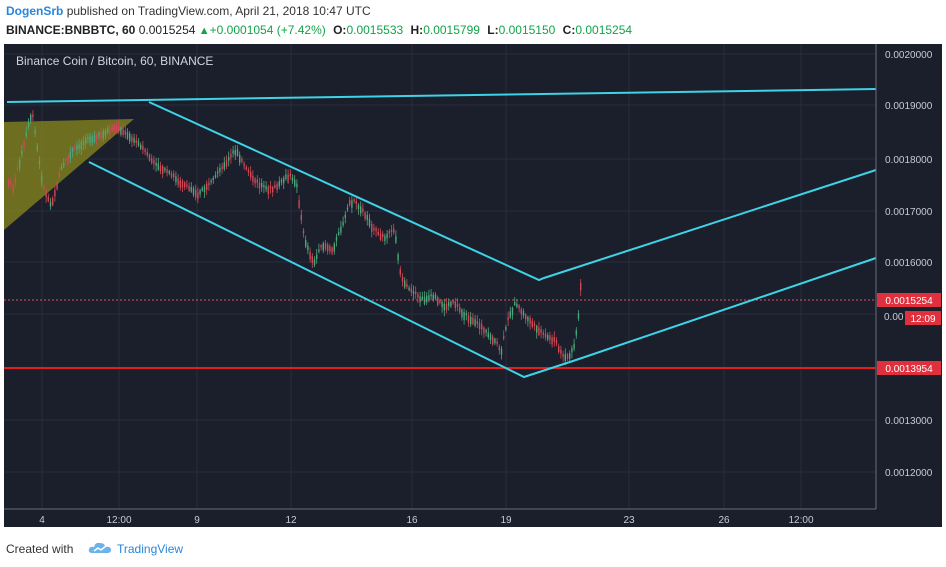  Describe the element at coordinates (69, 174) in the screenshot. I see `triangle-pattern` at that location.